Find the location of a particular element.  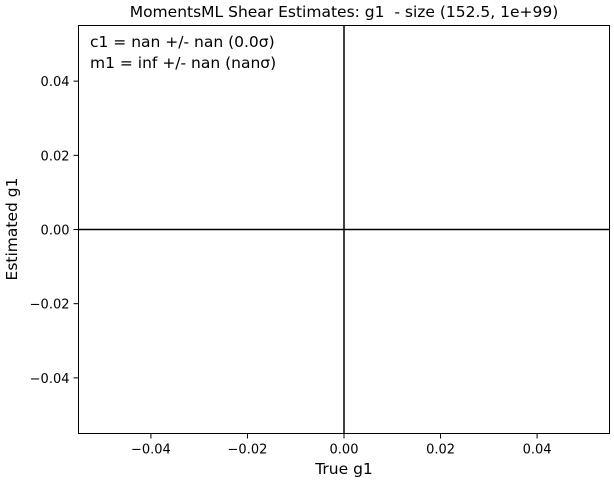

y-tick-label: 0.02 is located at coordinates (55, 156).